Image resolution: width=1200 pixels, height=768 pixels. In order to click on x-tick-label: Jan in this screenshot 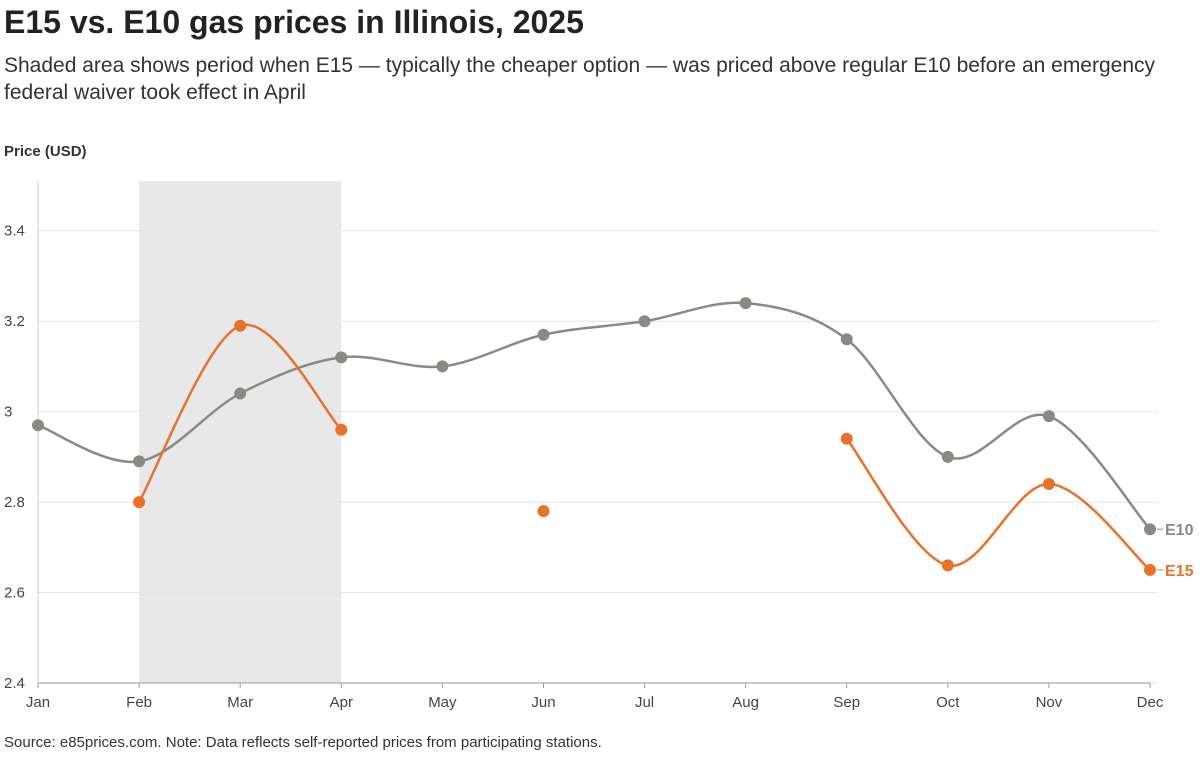, I will do `click(38, 702)`.